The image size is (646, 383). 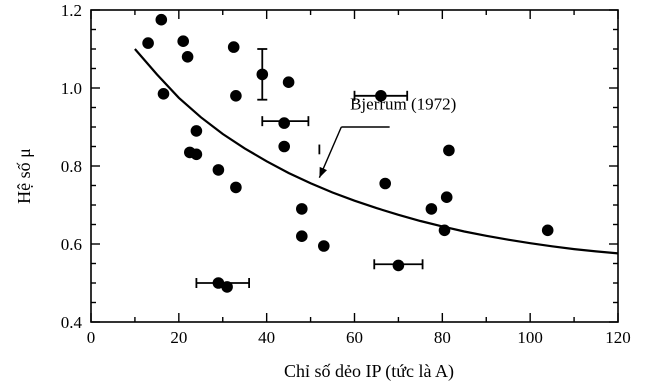 What do you see at coordinates (530, 337) in the screenshot?
I see `x-tick-label: 100` at bounding box center [530, 337].